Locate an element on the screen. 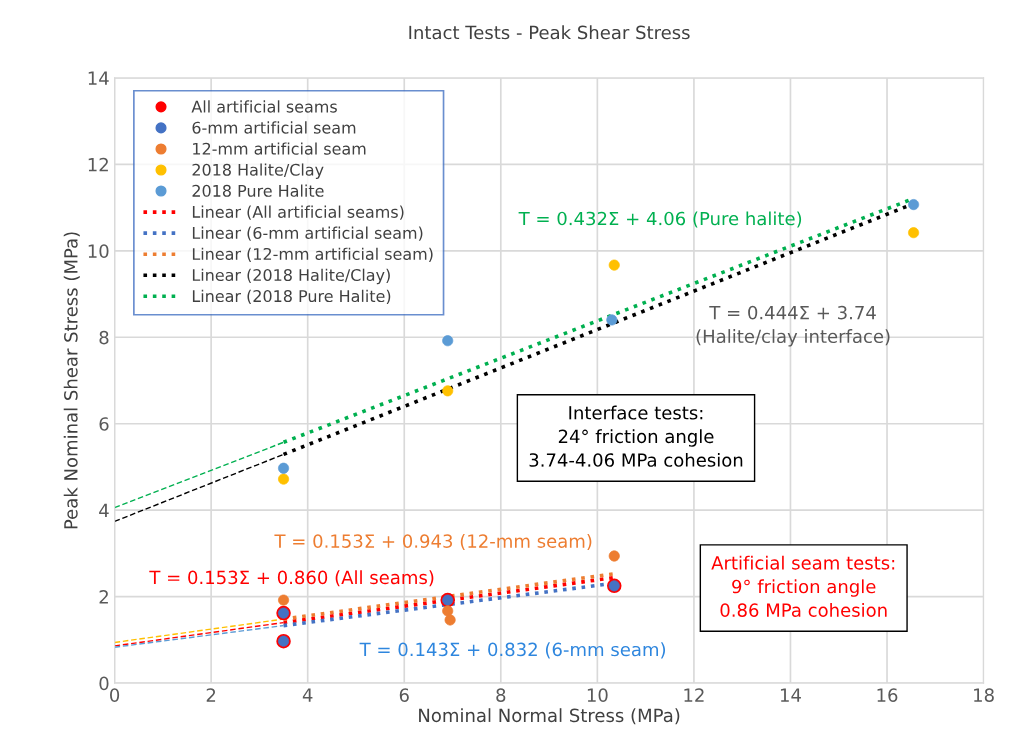 The height and width of the screenshot is (749, 1014). annotation: T = 0.153Σ + 0.943 (12-mm seam) is located at coordinates (433, 542).